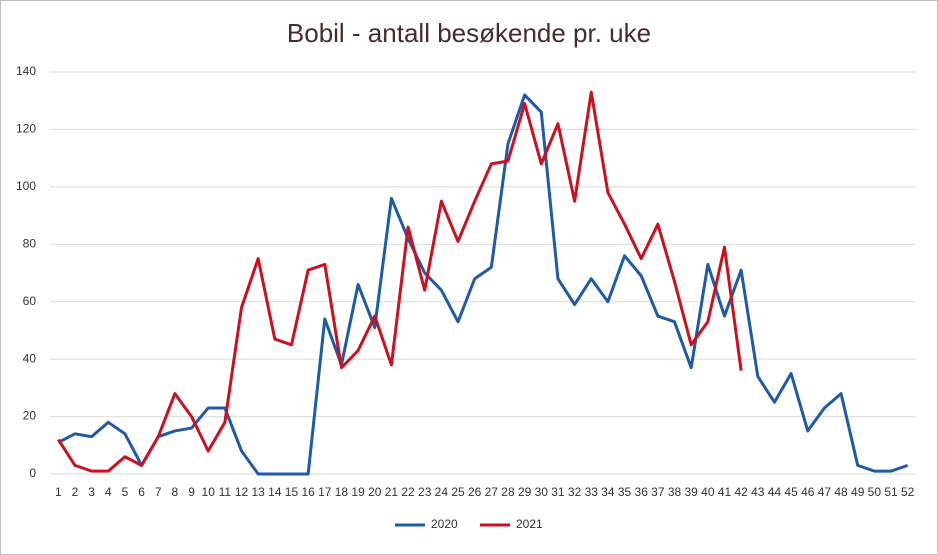 The height and width of the screenshot is (555, 938). What do you see at coordinates (542, 492) in the screenshot?
I see `x-tick-label: 30` at bounding box center [542, 492].